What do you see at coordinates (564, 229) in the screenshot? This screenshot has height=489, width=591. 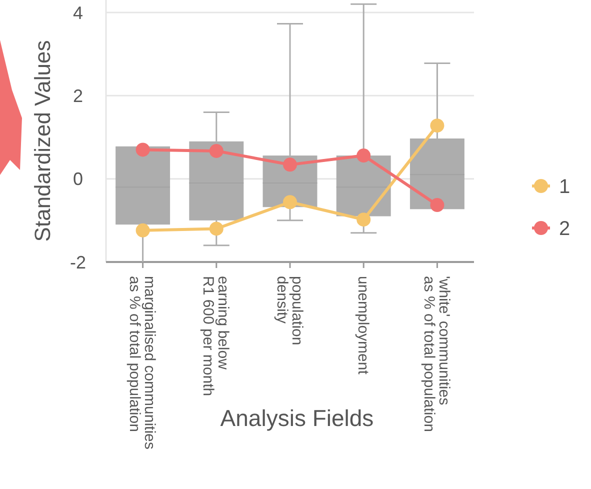 I see `legend-label: 2` at bounding box center [564, 229].